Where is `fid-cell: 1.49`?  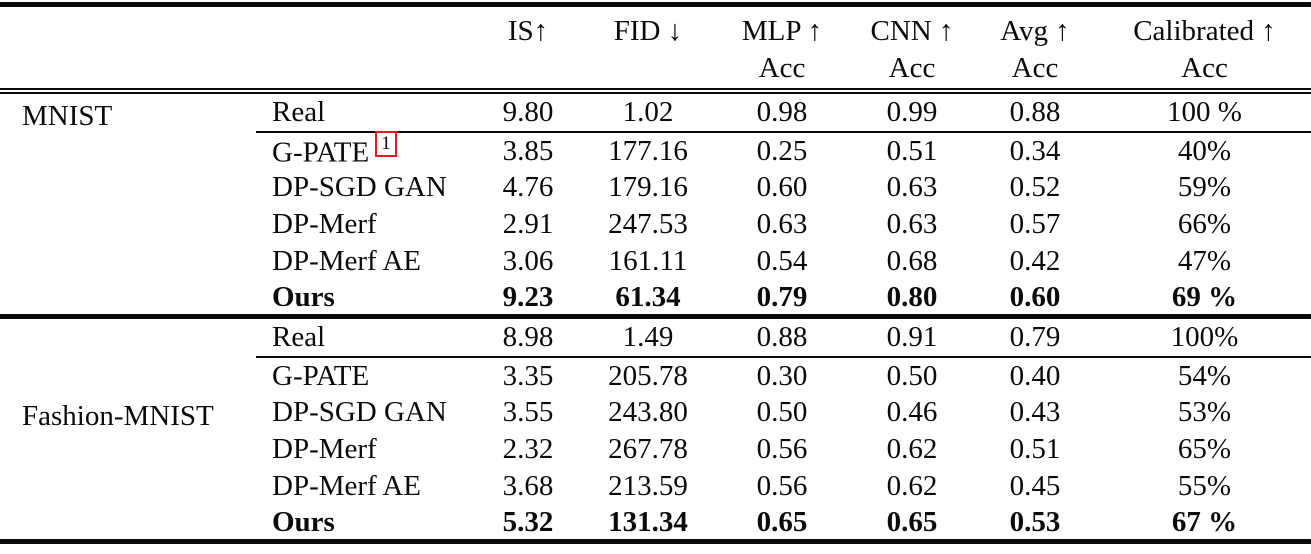
fid-cell: 1.49 is located at coordinates (648, 337).